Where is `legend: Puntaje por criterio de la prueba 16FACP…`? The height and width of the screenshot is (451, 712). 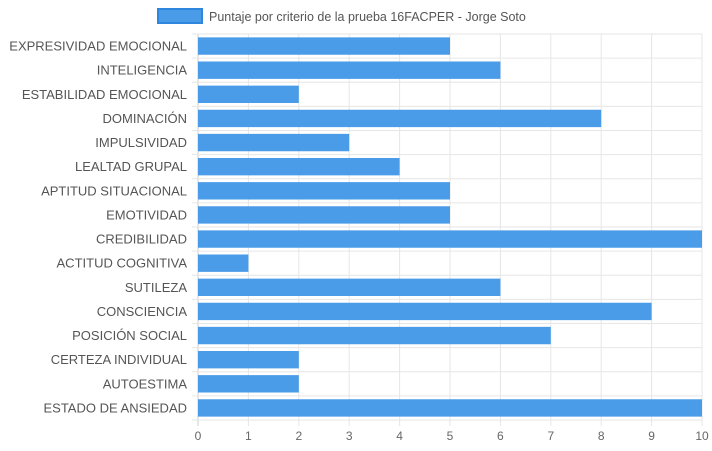
legend: Puntaje por criterio de la prueba 16FACP… is located at coordinates (341, 16).